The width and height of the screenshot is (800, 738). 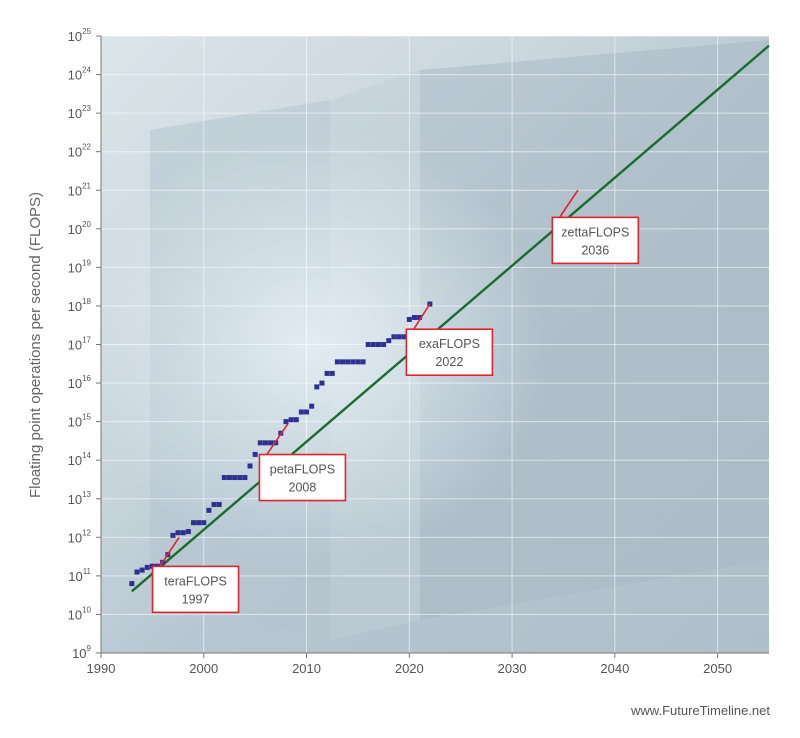 What do you see at coordinates (302, 477) in the screenshot?
I see `annotation-box-petaflops` at bounding box center [302, 477].